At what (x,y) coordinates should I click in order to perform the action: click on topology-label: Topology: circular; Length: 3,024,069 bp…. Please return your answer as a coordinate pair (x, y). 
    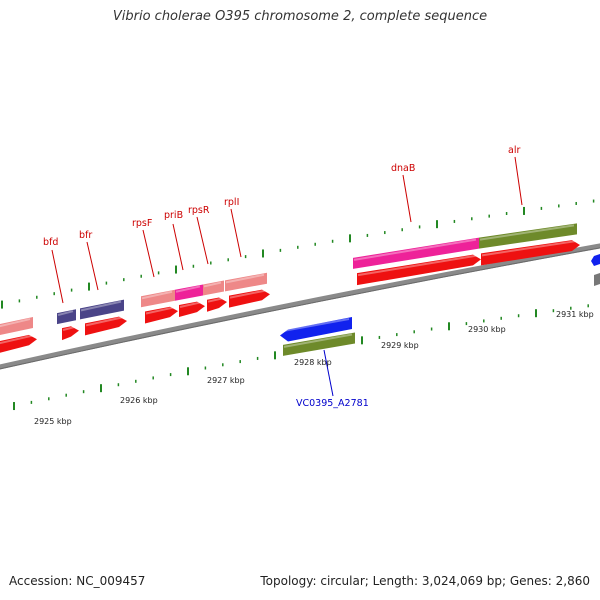
    Looking at the image, I should click on (425, 581).